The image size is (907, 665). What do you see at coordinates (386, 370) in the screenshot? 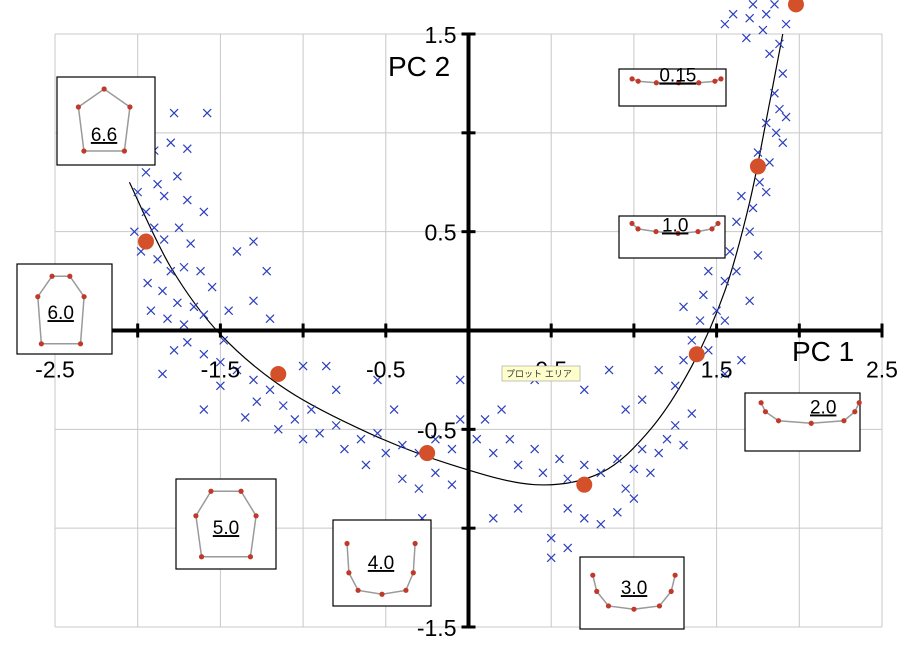
I see `x-tick-label: -0.5` at bounding box center [386, 370].